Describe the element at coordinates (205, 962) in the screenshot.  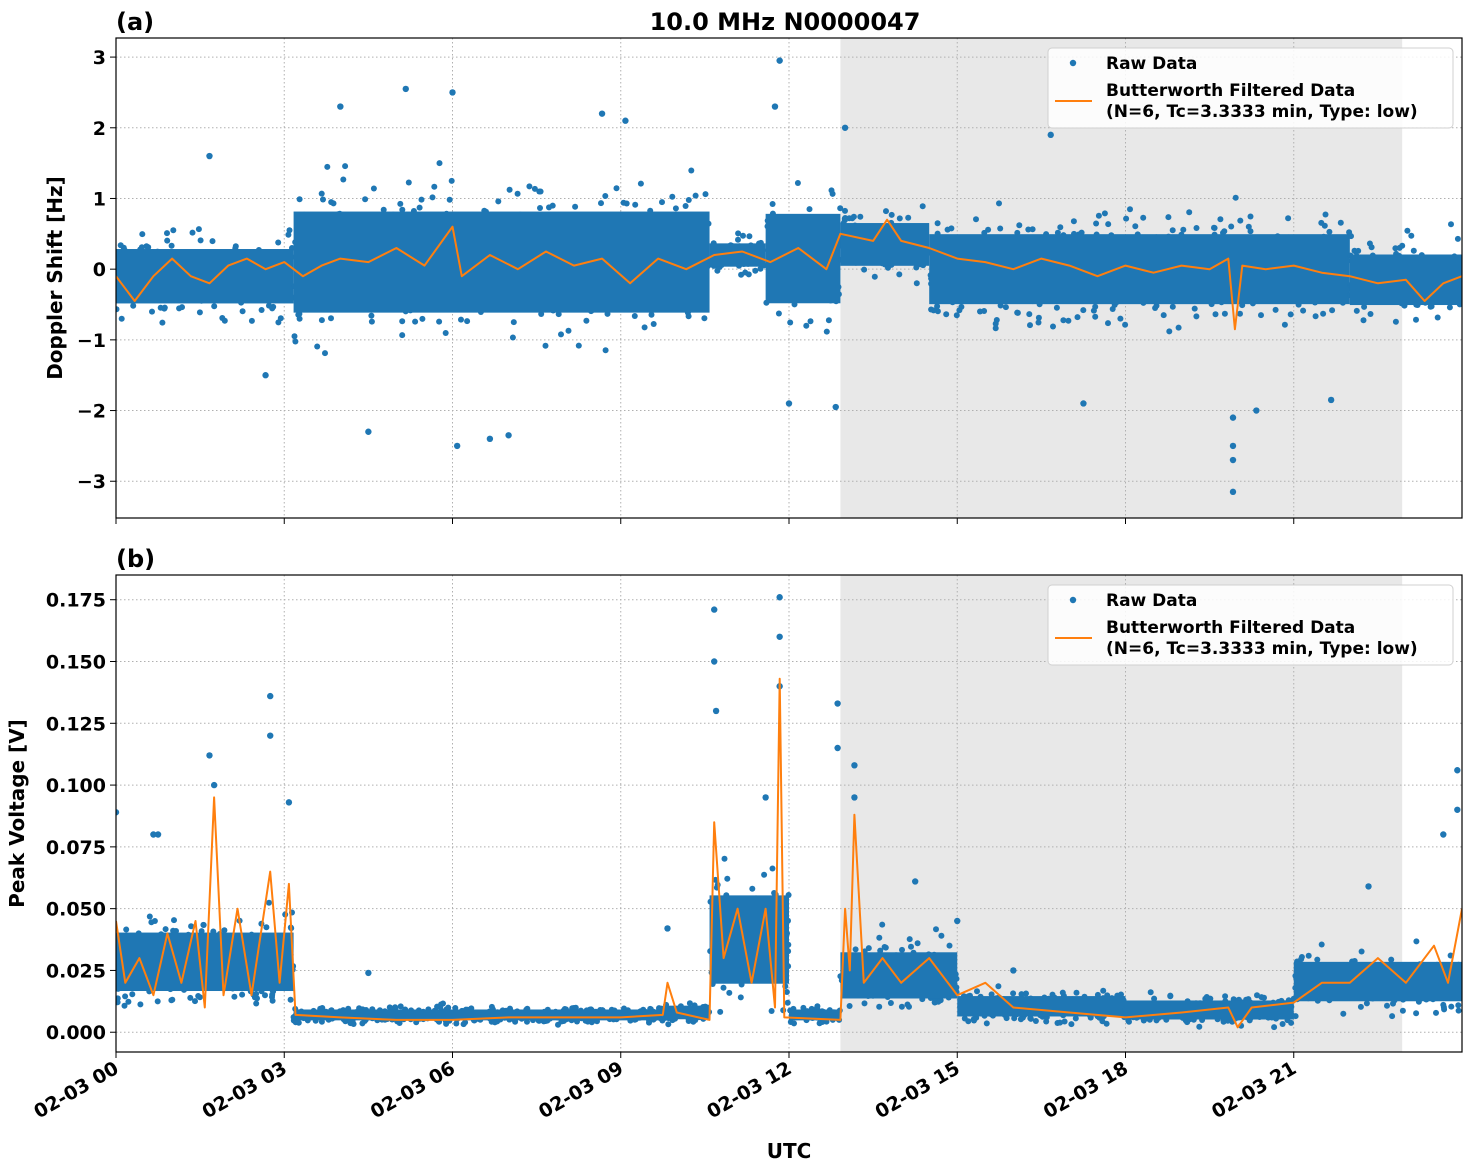
I see `raw-data-band` at that location.